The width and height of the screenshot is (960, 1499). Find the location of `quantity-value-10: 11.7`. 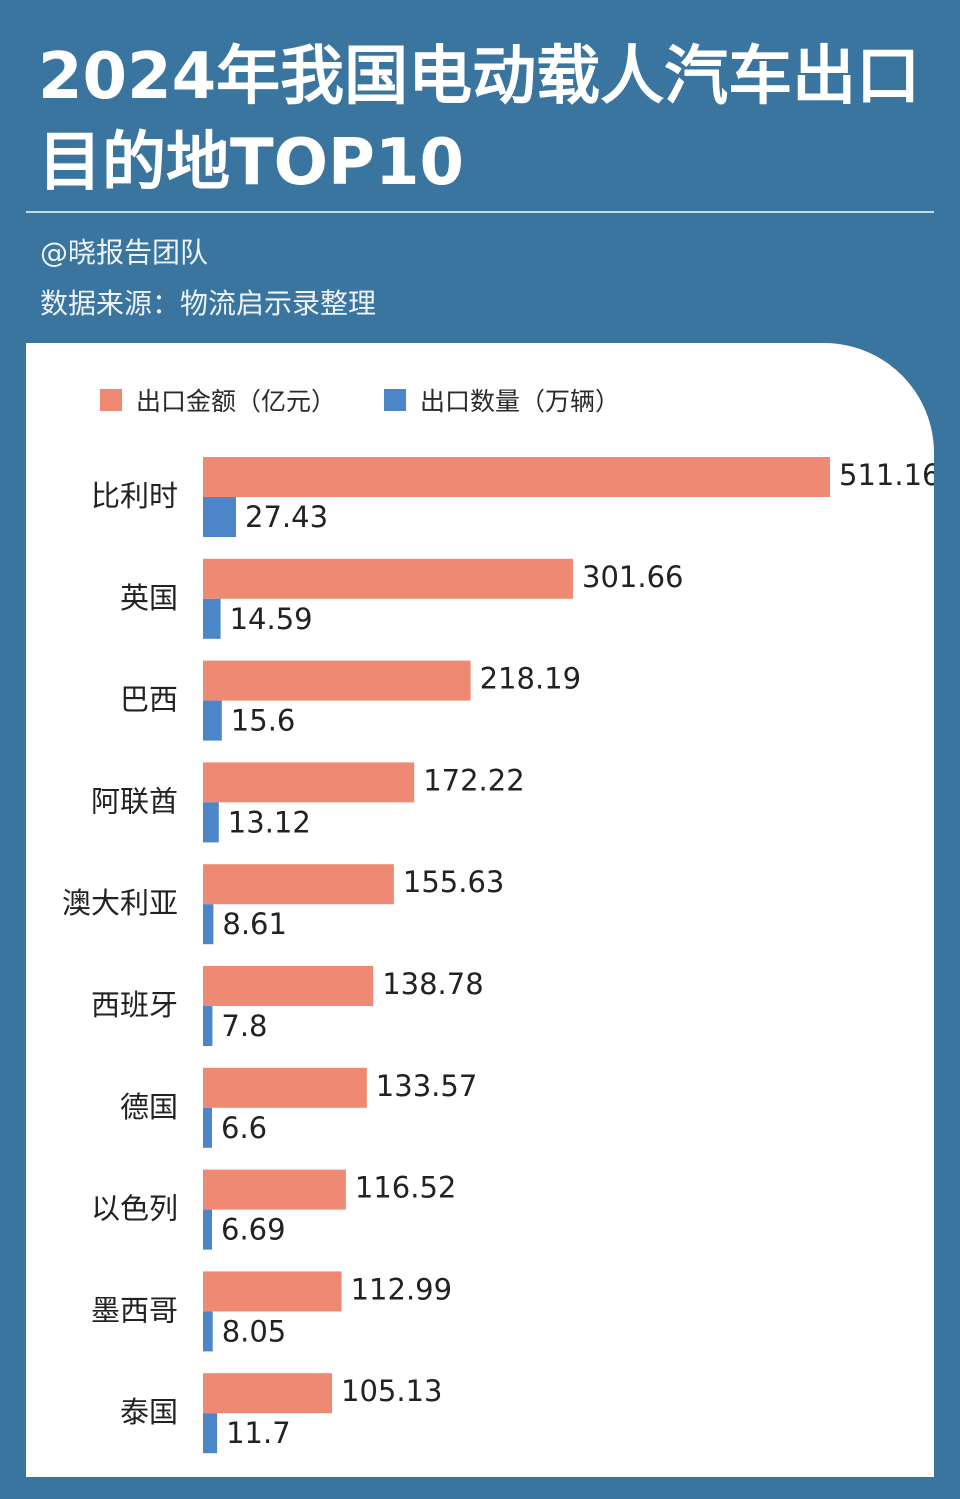

quantity-value-10: 11.7 is located at coordinates (258, 1433).